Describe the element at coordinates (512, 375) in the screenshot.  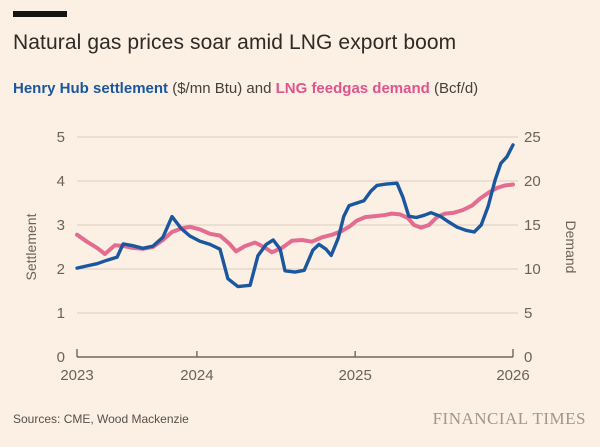
I see `x-axis-year-label: 2026` at that location.